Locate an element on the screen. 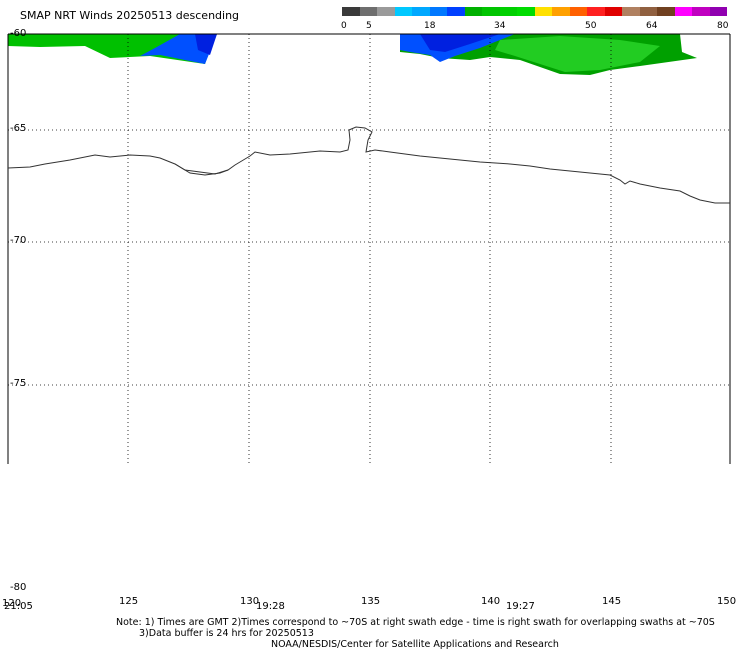  colorbar-tick-34: 34 is located at coordinates (500, 26).